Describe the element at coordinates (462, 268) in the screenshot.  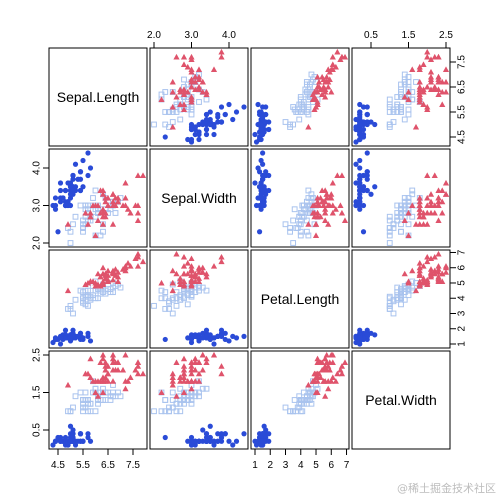
I see `y-tick-label-petal-length-5: 6` at that location.